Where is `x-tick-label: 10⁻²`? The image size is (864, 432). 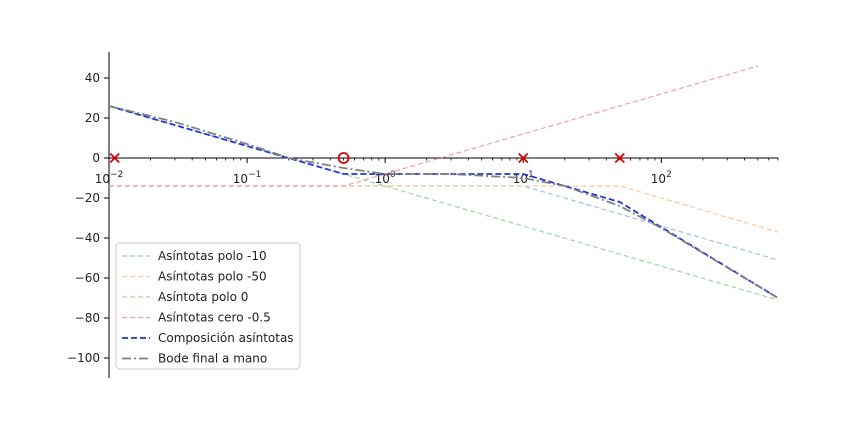 x-tick-label: 10⁻² is located at coordinates (109, 178).